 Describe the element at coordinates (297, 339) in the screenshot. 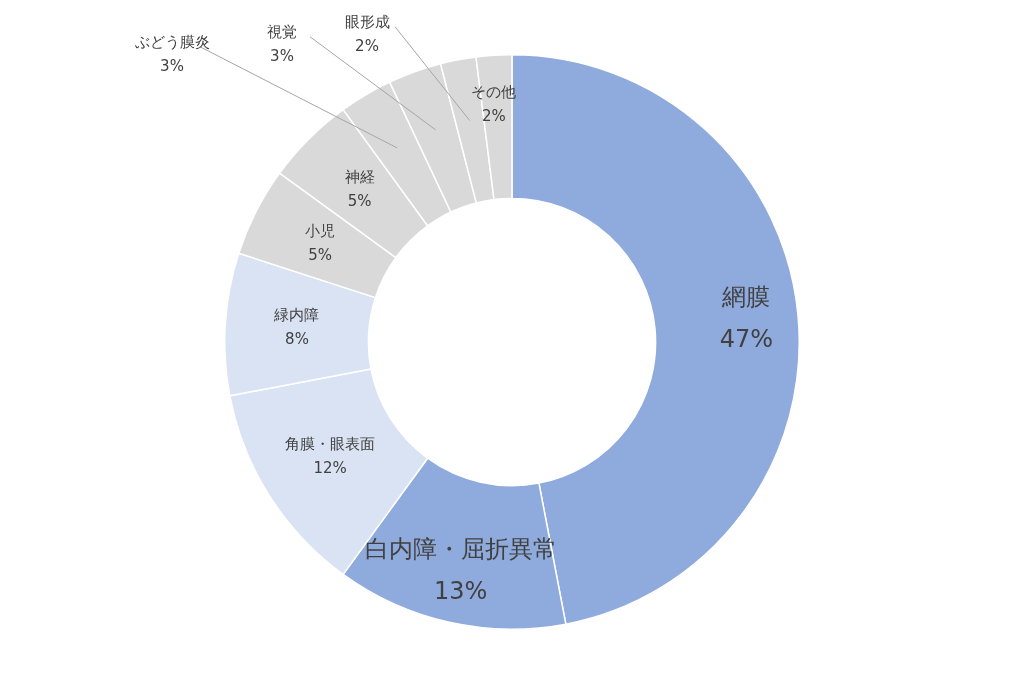

I see `data-label: 8%` at that location.